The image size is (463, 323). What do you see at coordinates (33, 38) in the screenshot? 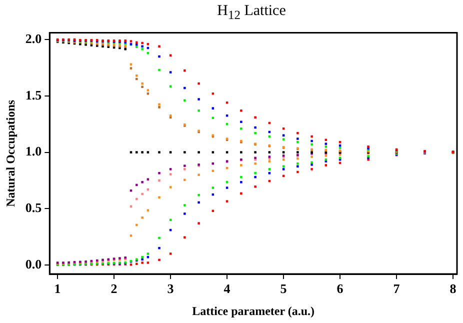
I see `y-tick-label: 2.0` at bounding box center [33, 38].